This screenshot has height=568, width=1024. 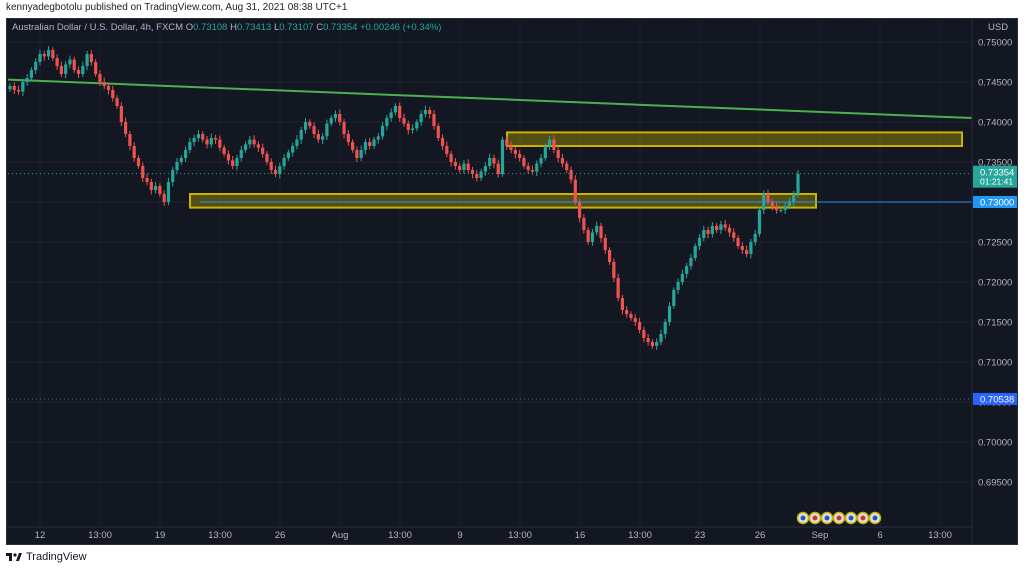 I want to click on price-tick-label: 0.71000, so click(x=995, y=363).